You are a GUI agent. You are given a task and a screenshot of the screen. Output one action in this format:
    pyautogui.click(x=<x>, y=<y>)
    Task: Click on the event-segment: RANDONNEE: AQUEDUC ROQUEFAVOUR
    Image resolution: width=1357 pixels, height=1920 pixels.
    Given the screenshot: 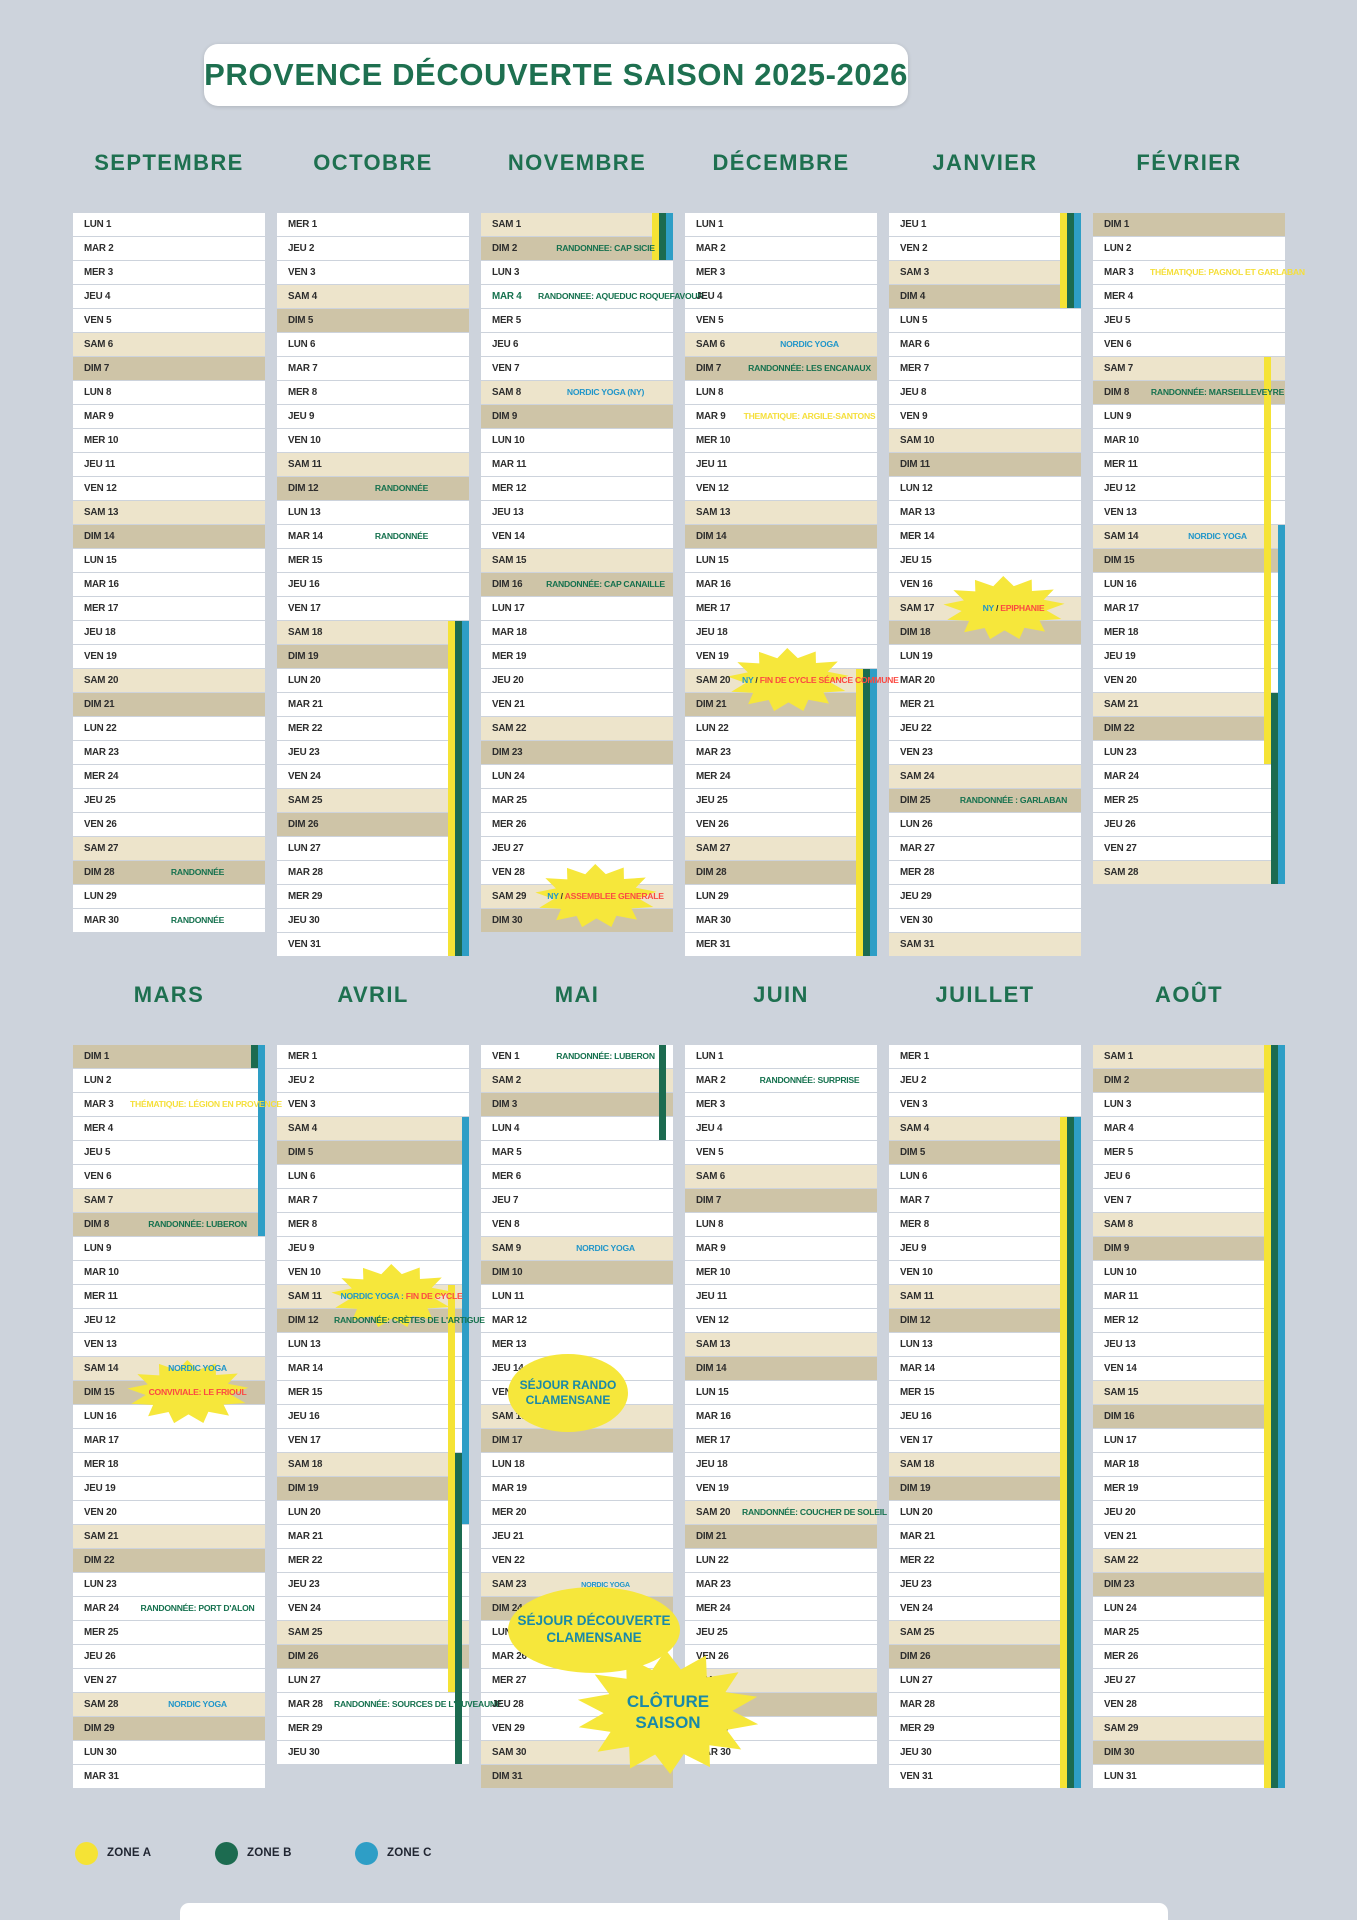 What is the action you would take?
    pyautogui.click(x=621, y=296)
    